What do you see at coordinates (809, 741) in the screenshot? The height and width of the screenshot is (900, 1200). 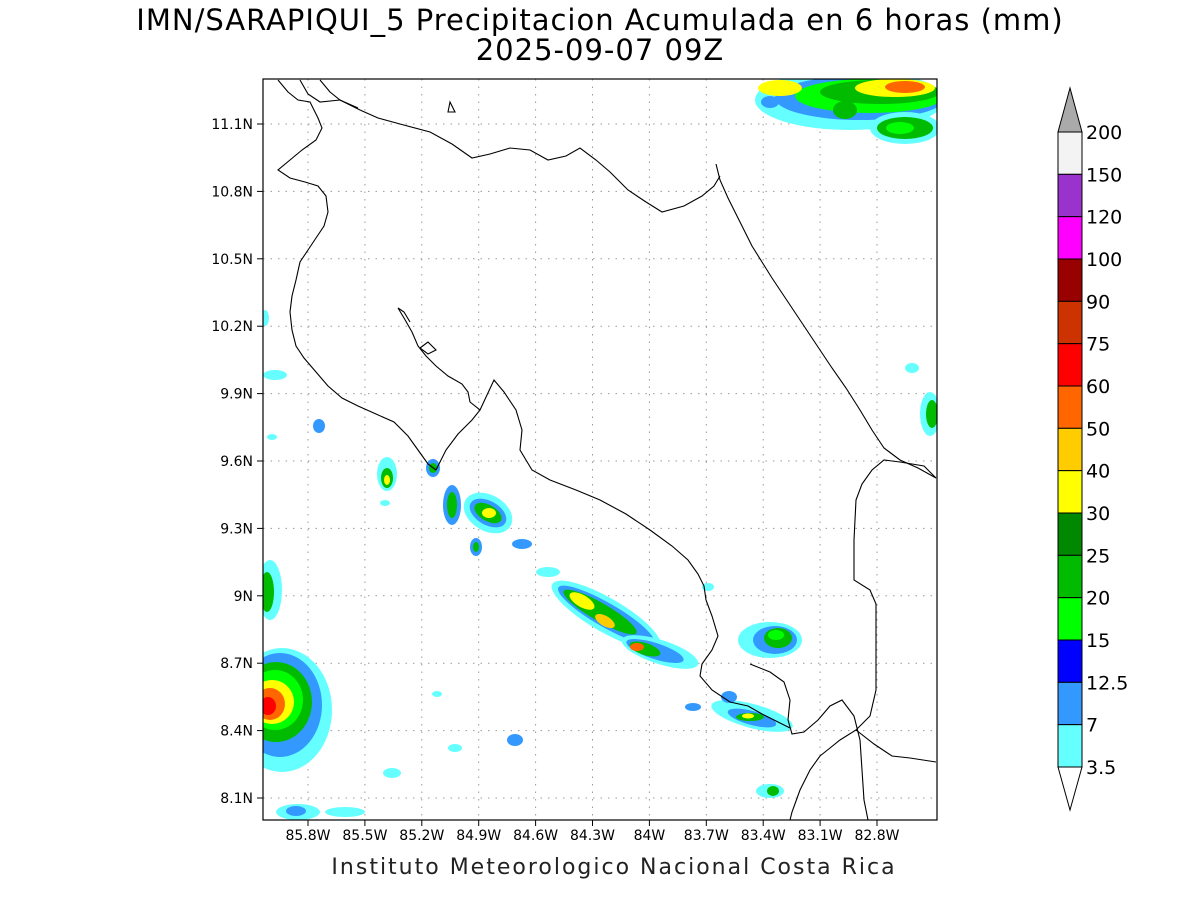 I see `osa-peninsula` at bounding box center [809, 741].